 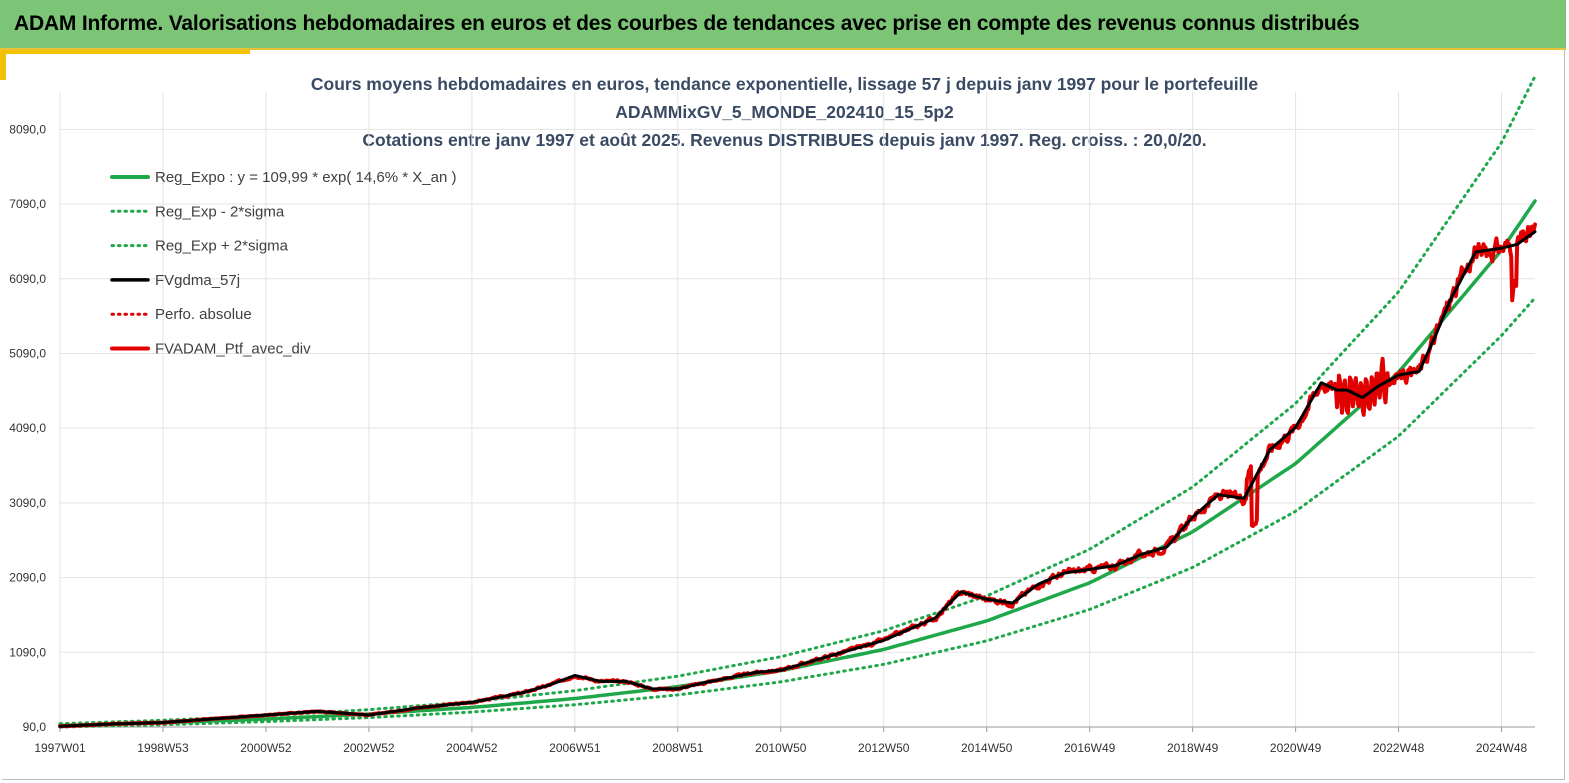 I want to click on x-tick-label: 2018W49, so click(x=1193, y=748).